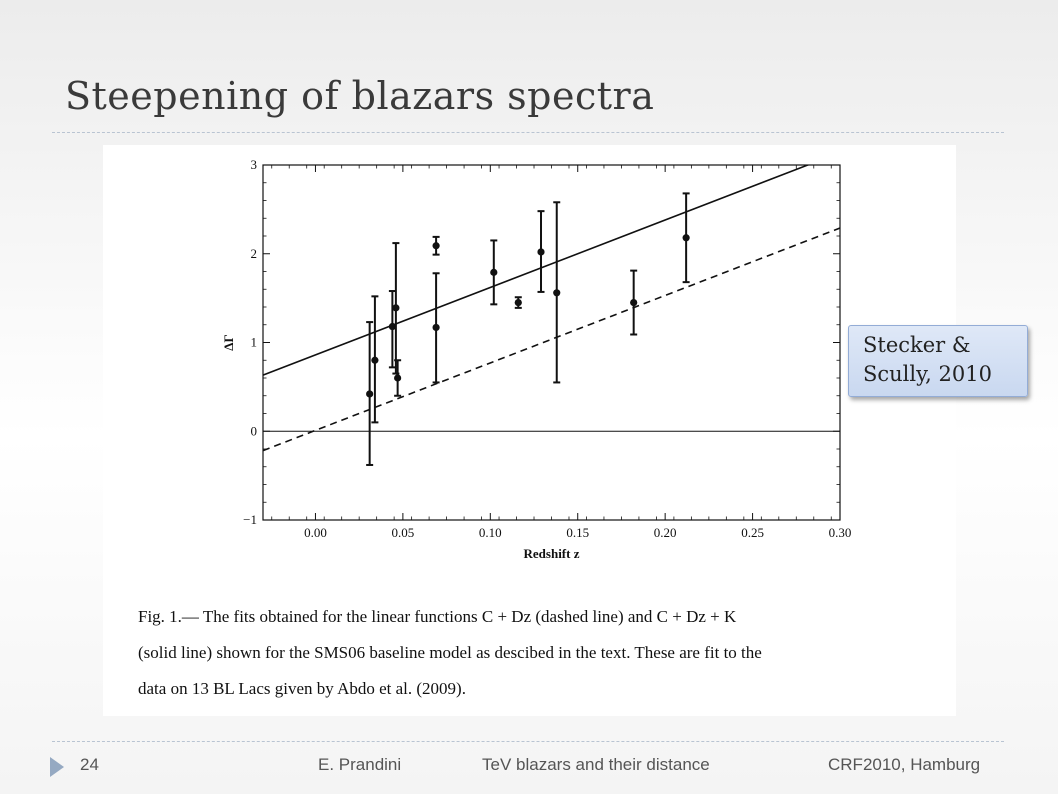 The width and height of the screenshot is (1058, 794). What do you see at coordinates (528, 741) in the screenshot?
I see `footer-divider` at bounding box center [528, 741].